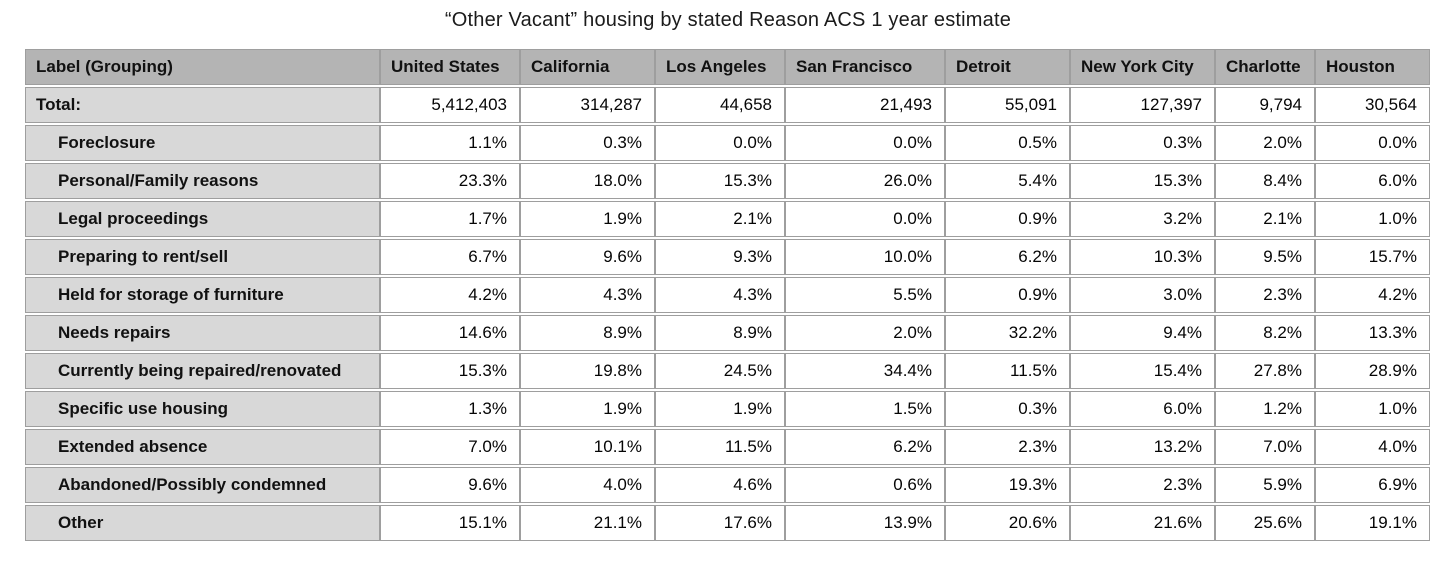 This screenshot has height=568, width=1456. I want to click on cell-value: 26.0%, so click(865, 181).